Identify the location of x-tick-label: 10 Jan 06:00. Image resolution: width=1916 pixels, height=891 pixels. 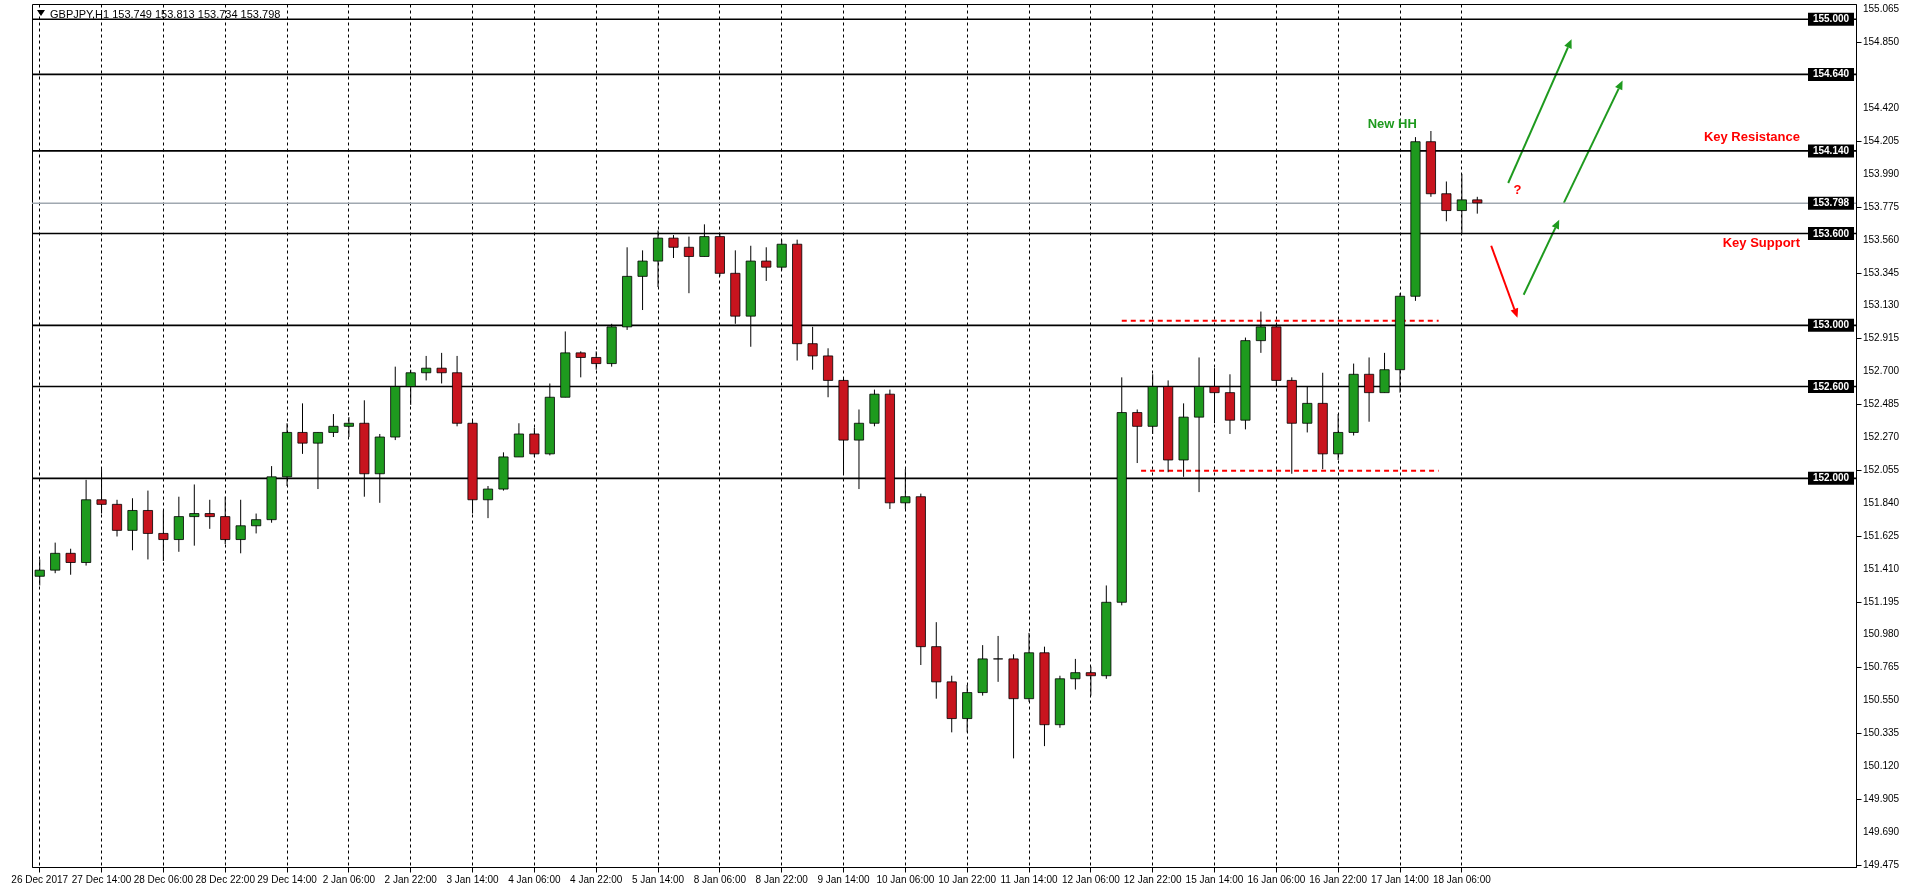
(905, 879).